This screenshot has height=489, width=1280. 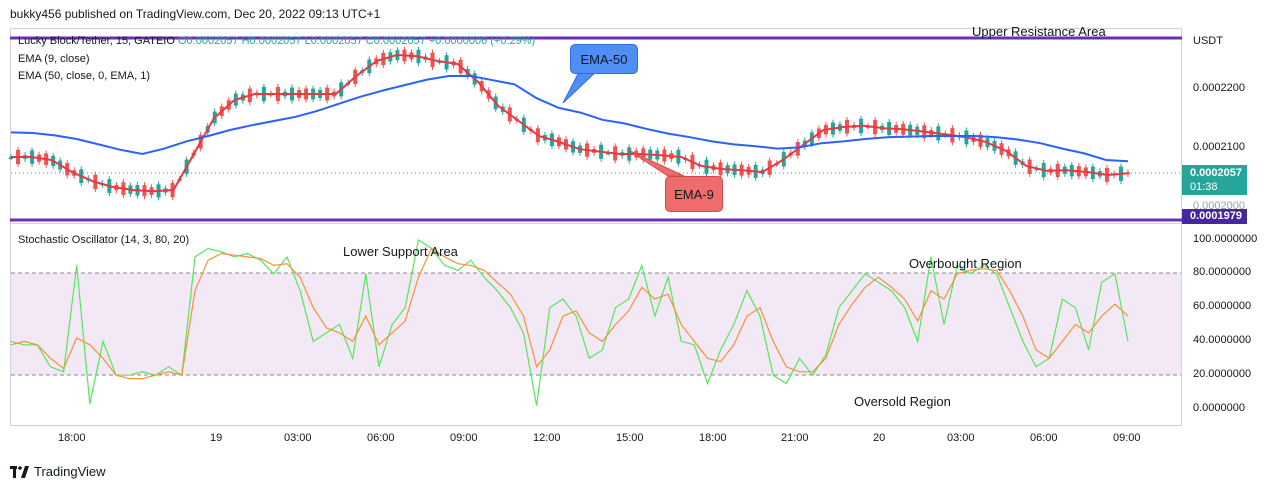 I want to click on price-tick-2: 0.0002100, so click(x=1219, y=147).